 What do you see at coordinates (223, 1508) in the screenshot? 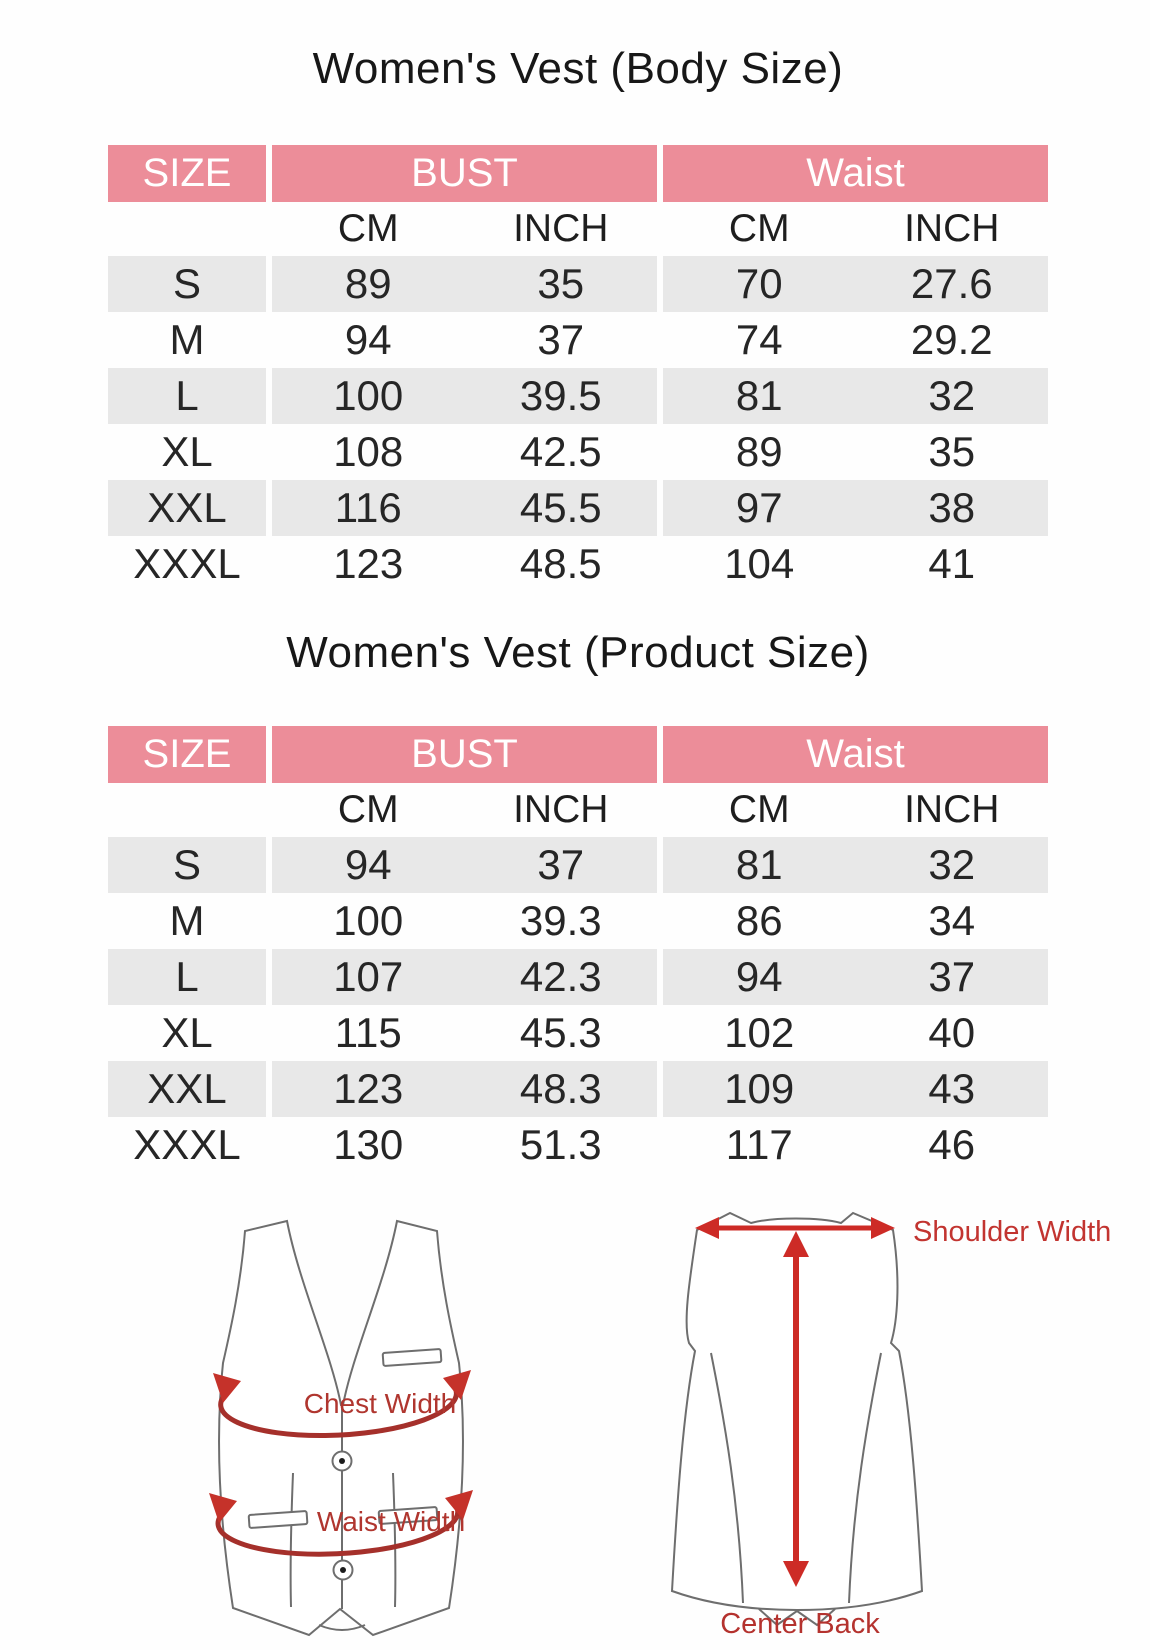
I see `waist-arrowhead-left` at bounding box center [223, 1508].